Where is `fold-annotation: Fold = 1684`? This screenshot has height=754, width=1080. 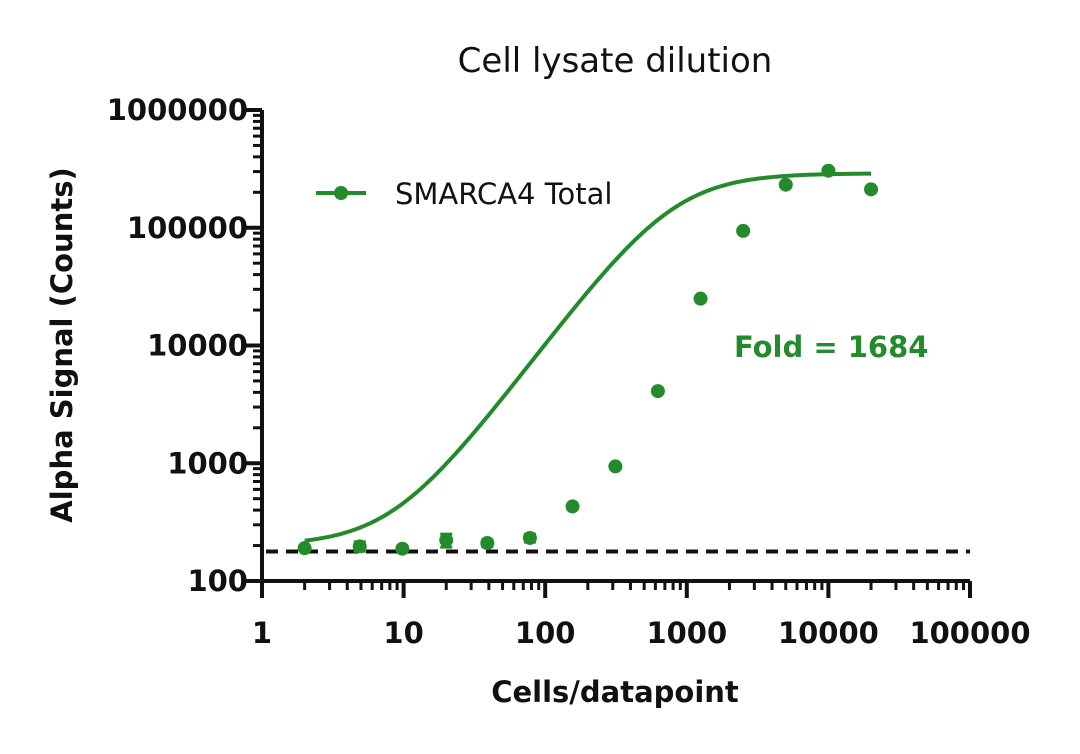
fold-annotation: Fold = 1684 is located at coordinates (831, 347).